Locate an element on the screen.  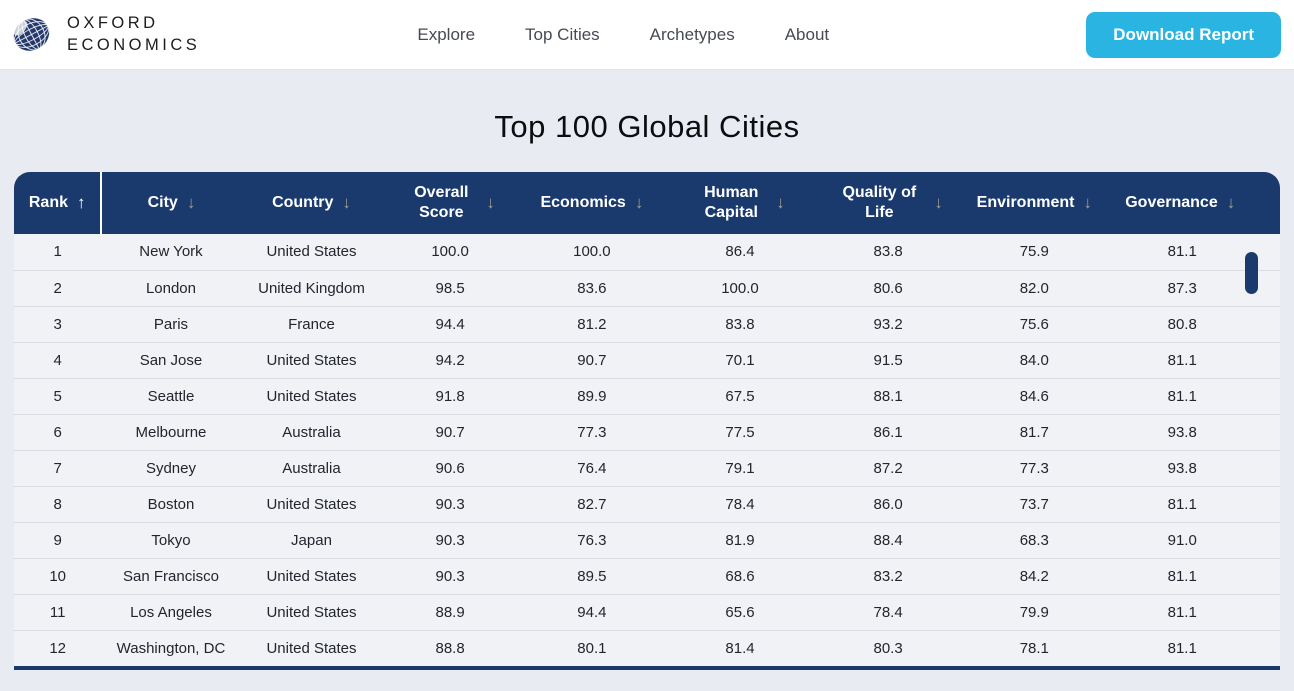
table-cell: New York is located at coordinates (171, 252).